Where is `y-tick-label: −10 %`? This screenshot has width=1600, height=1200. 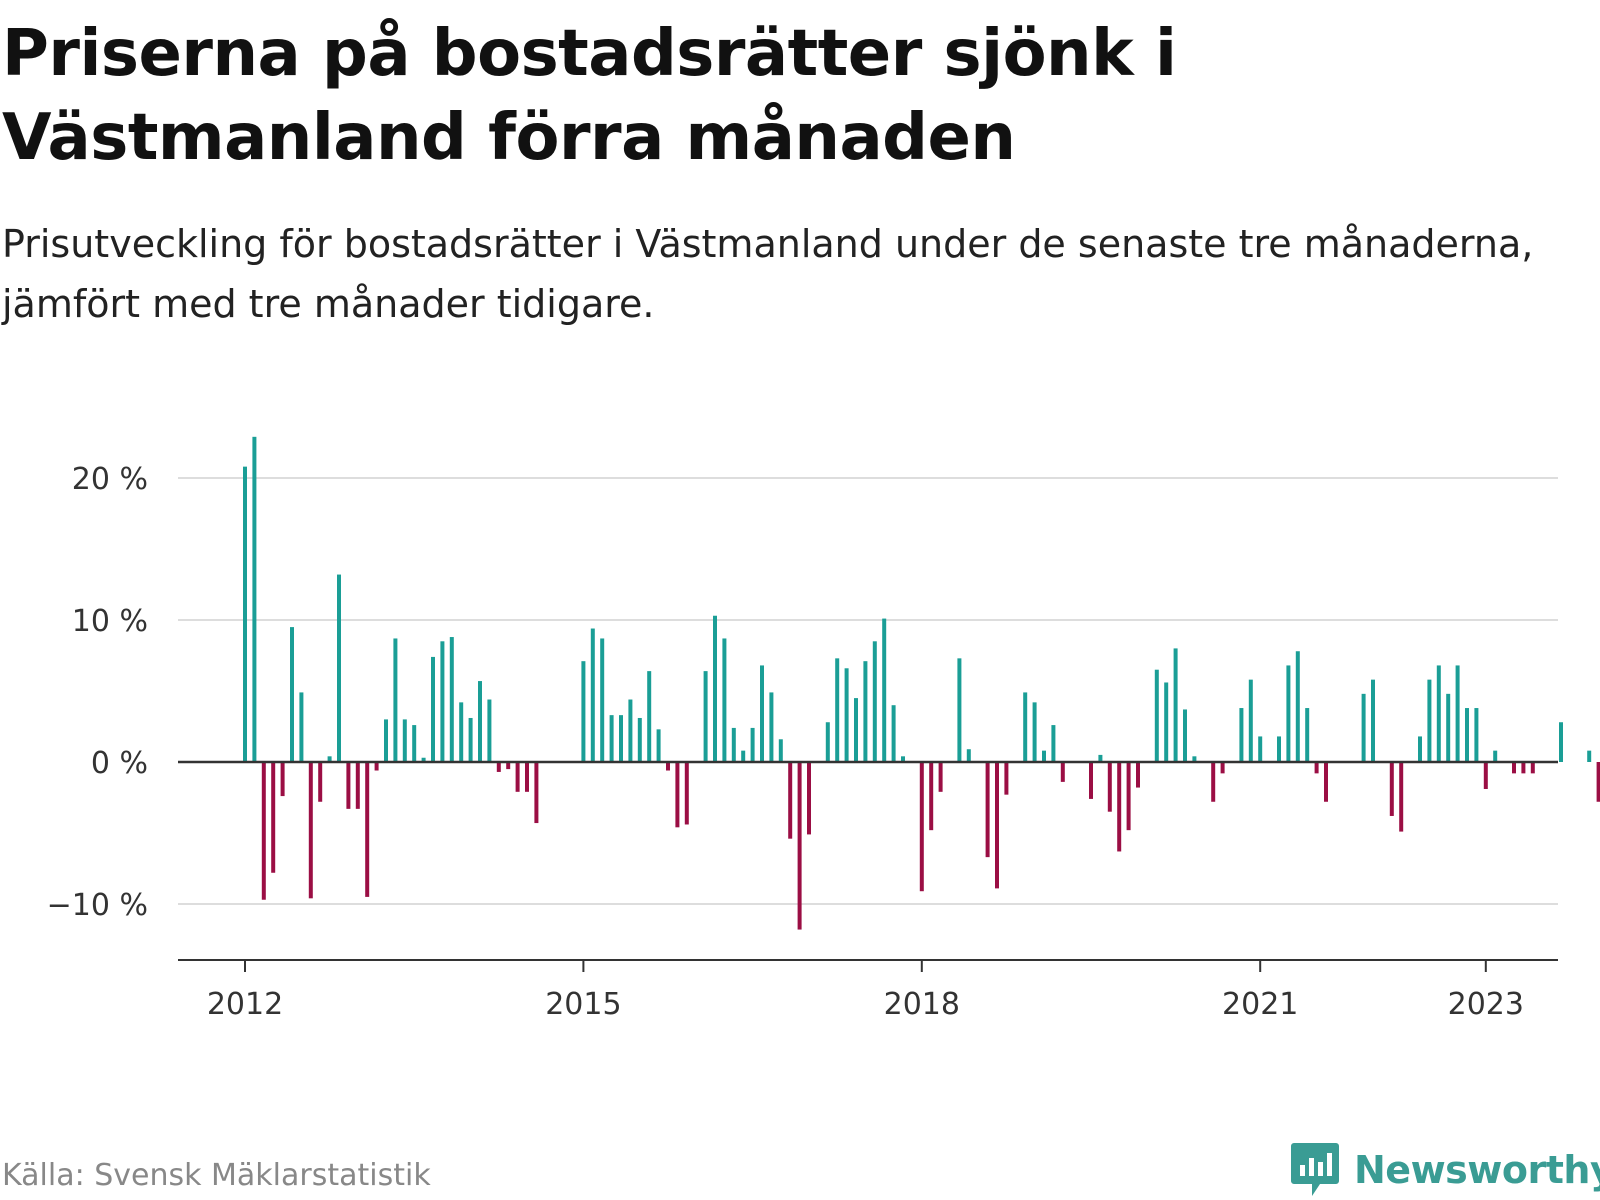 y-tick-label: −10 % is located at coordinates (97, 905).